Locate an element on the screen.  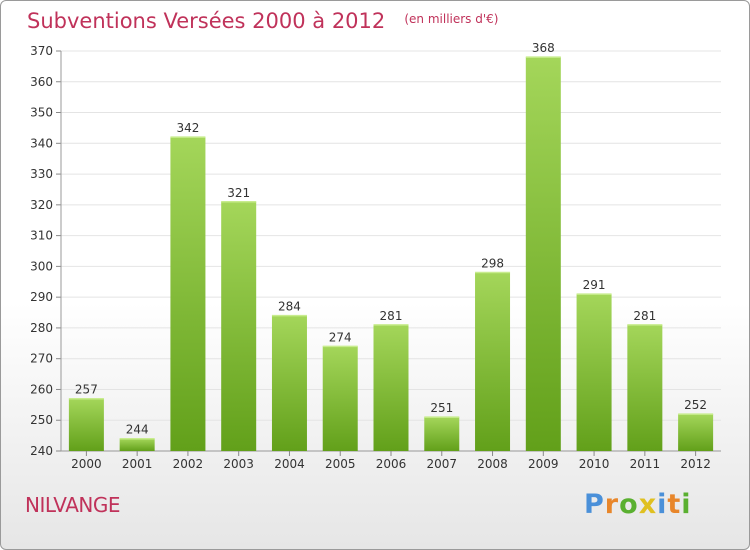
logo-letter: P is located at coordinates (594, 504).